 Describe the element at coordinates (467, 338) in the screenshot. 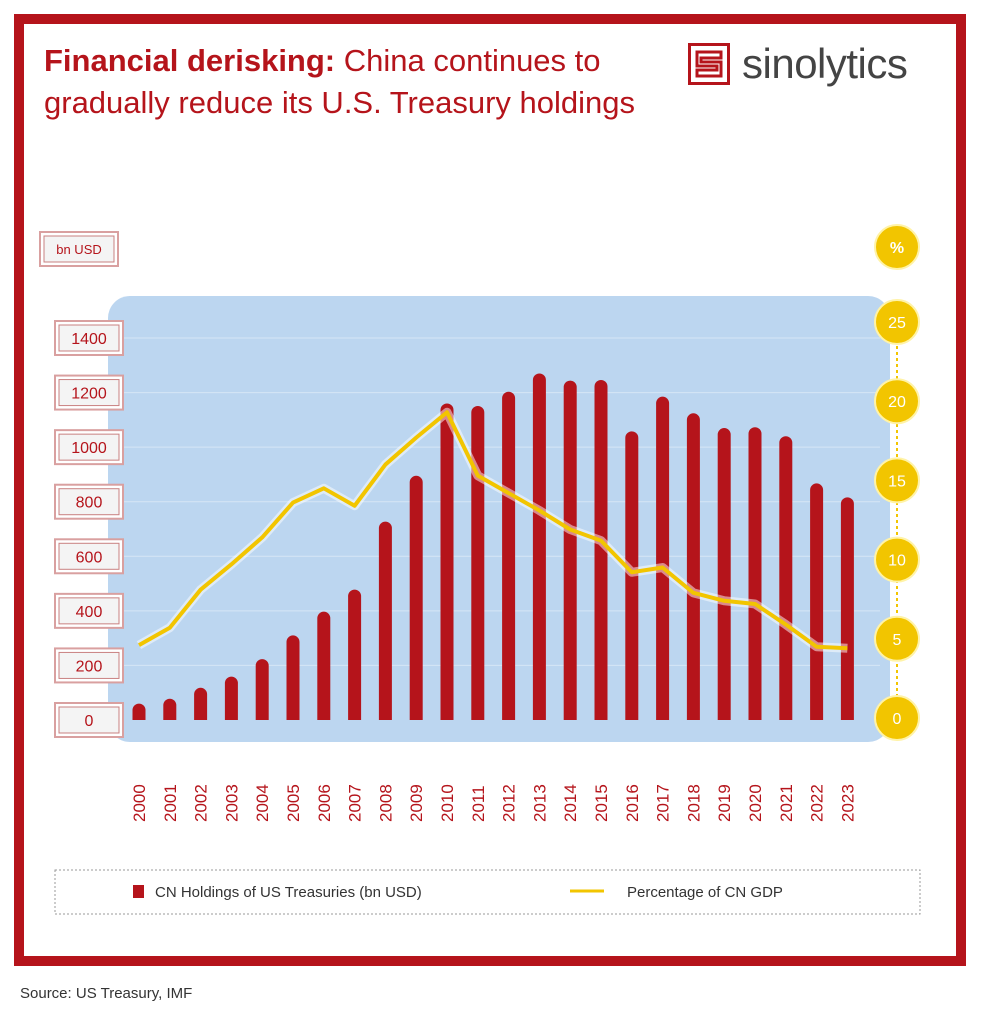

I see `left-tick: 1400` at that location.